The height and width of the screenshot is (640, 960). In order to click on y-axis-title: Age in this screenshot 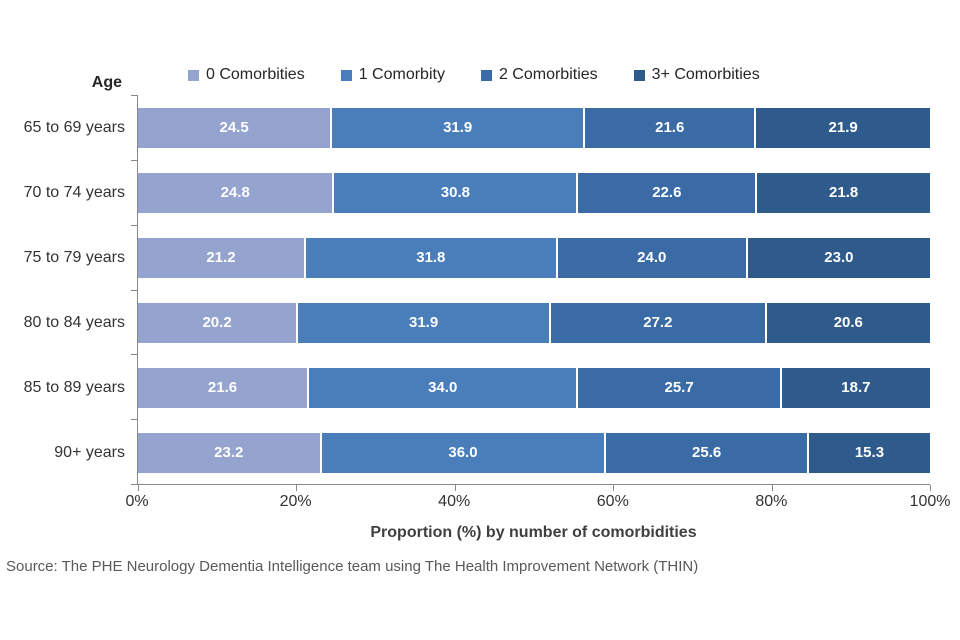, I will do `click(106, 82)`.